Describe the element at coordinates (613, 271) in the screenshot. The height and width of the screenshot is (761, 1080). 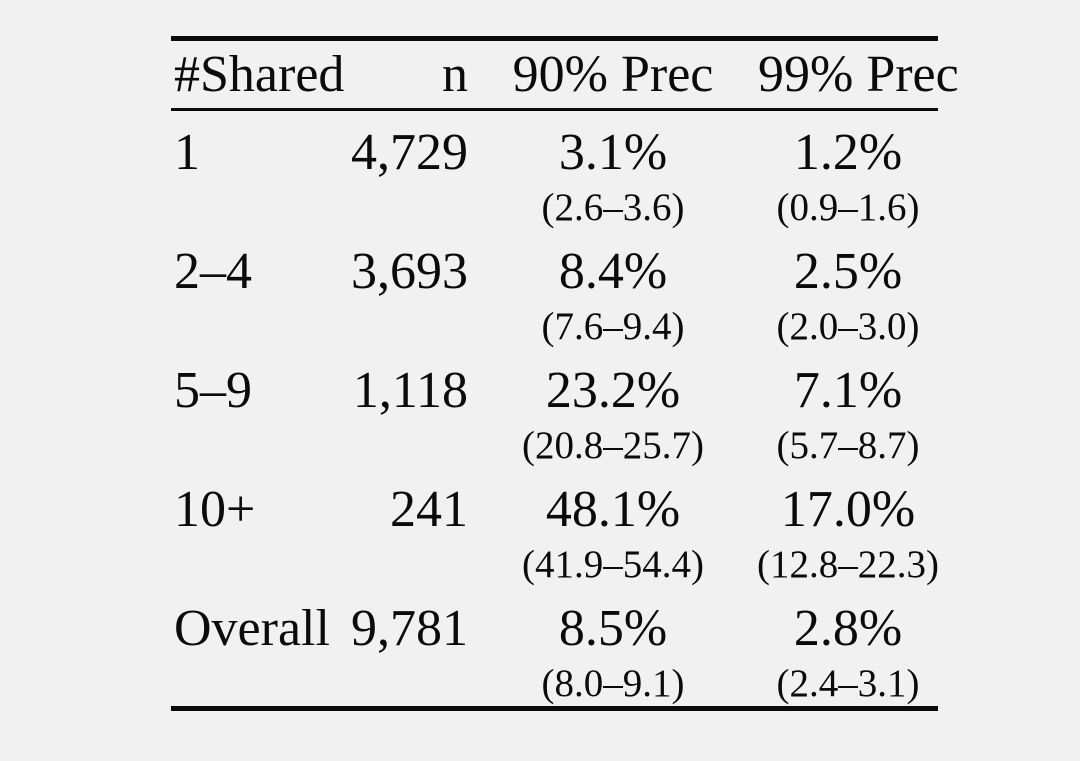
I see `prec90-value: 8.4%` at that location.